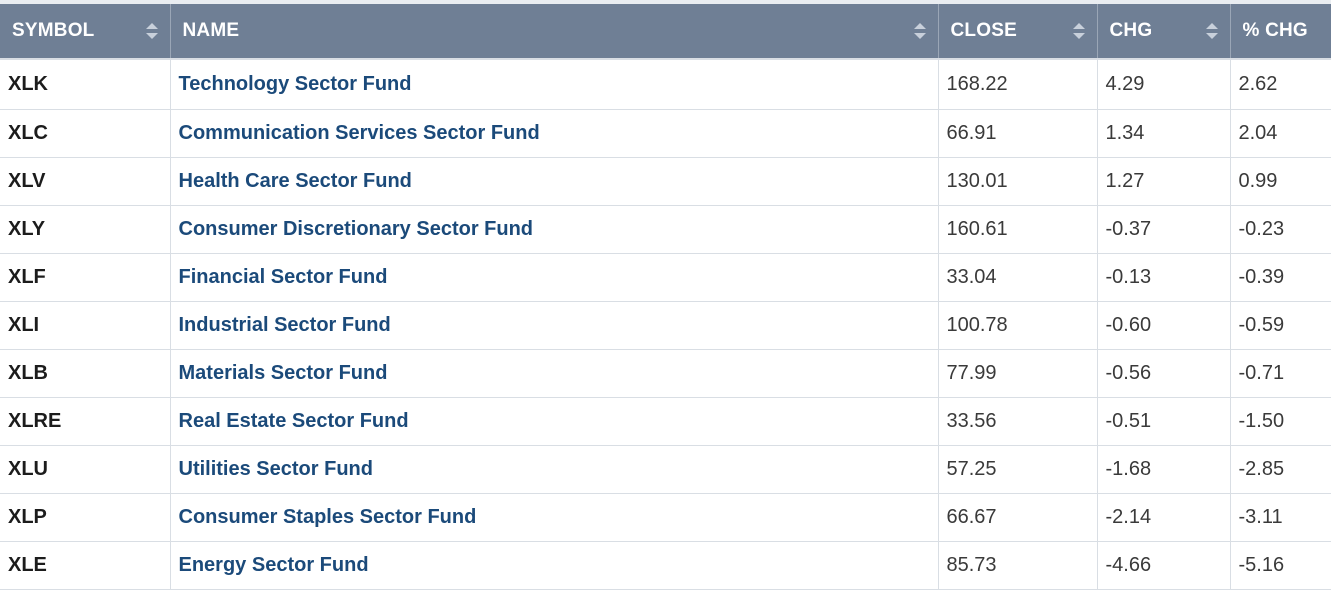 The image size is (1331, 590). I want to click on header-row: SYMBOL NAME CLOSE CHG % CHG, so click(665, 29).